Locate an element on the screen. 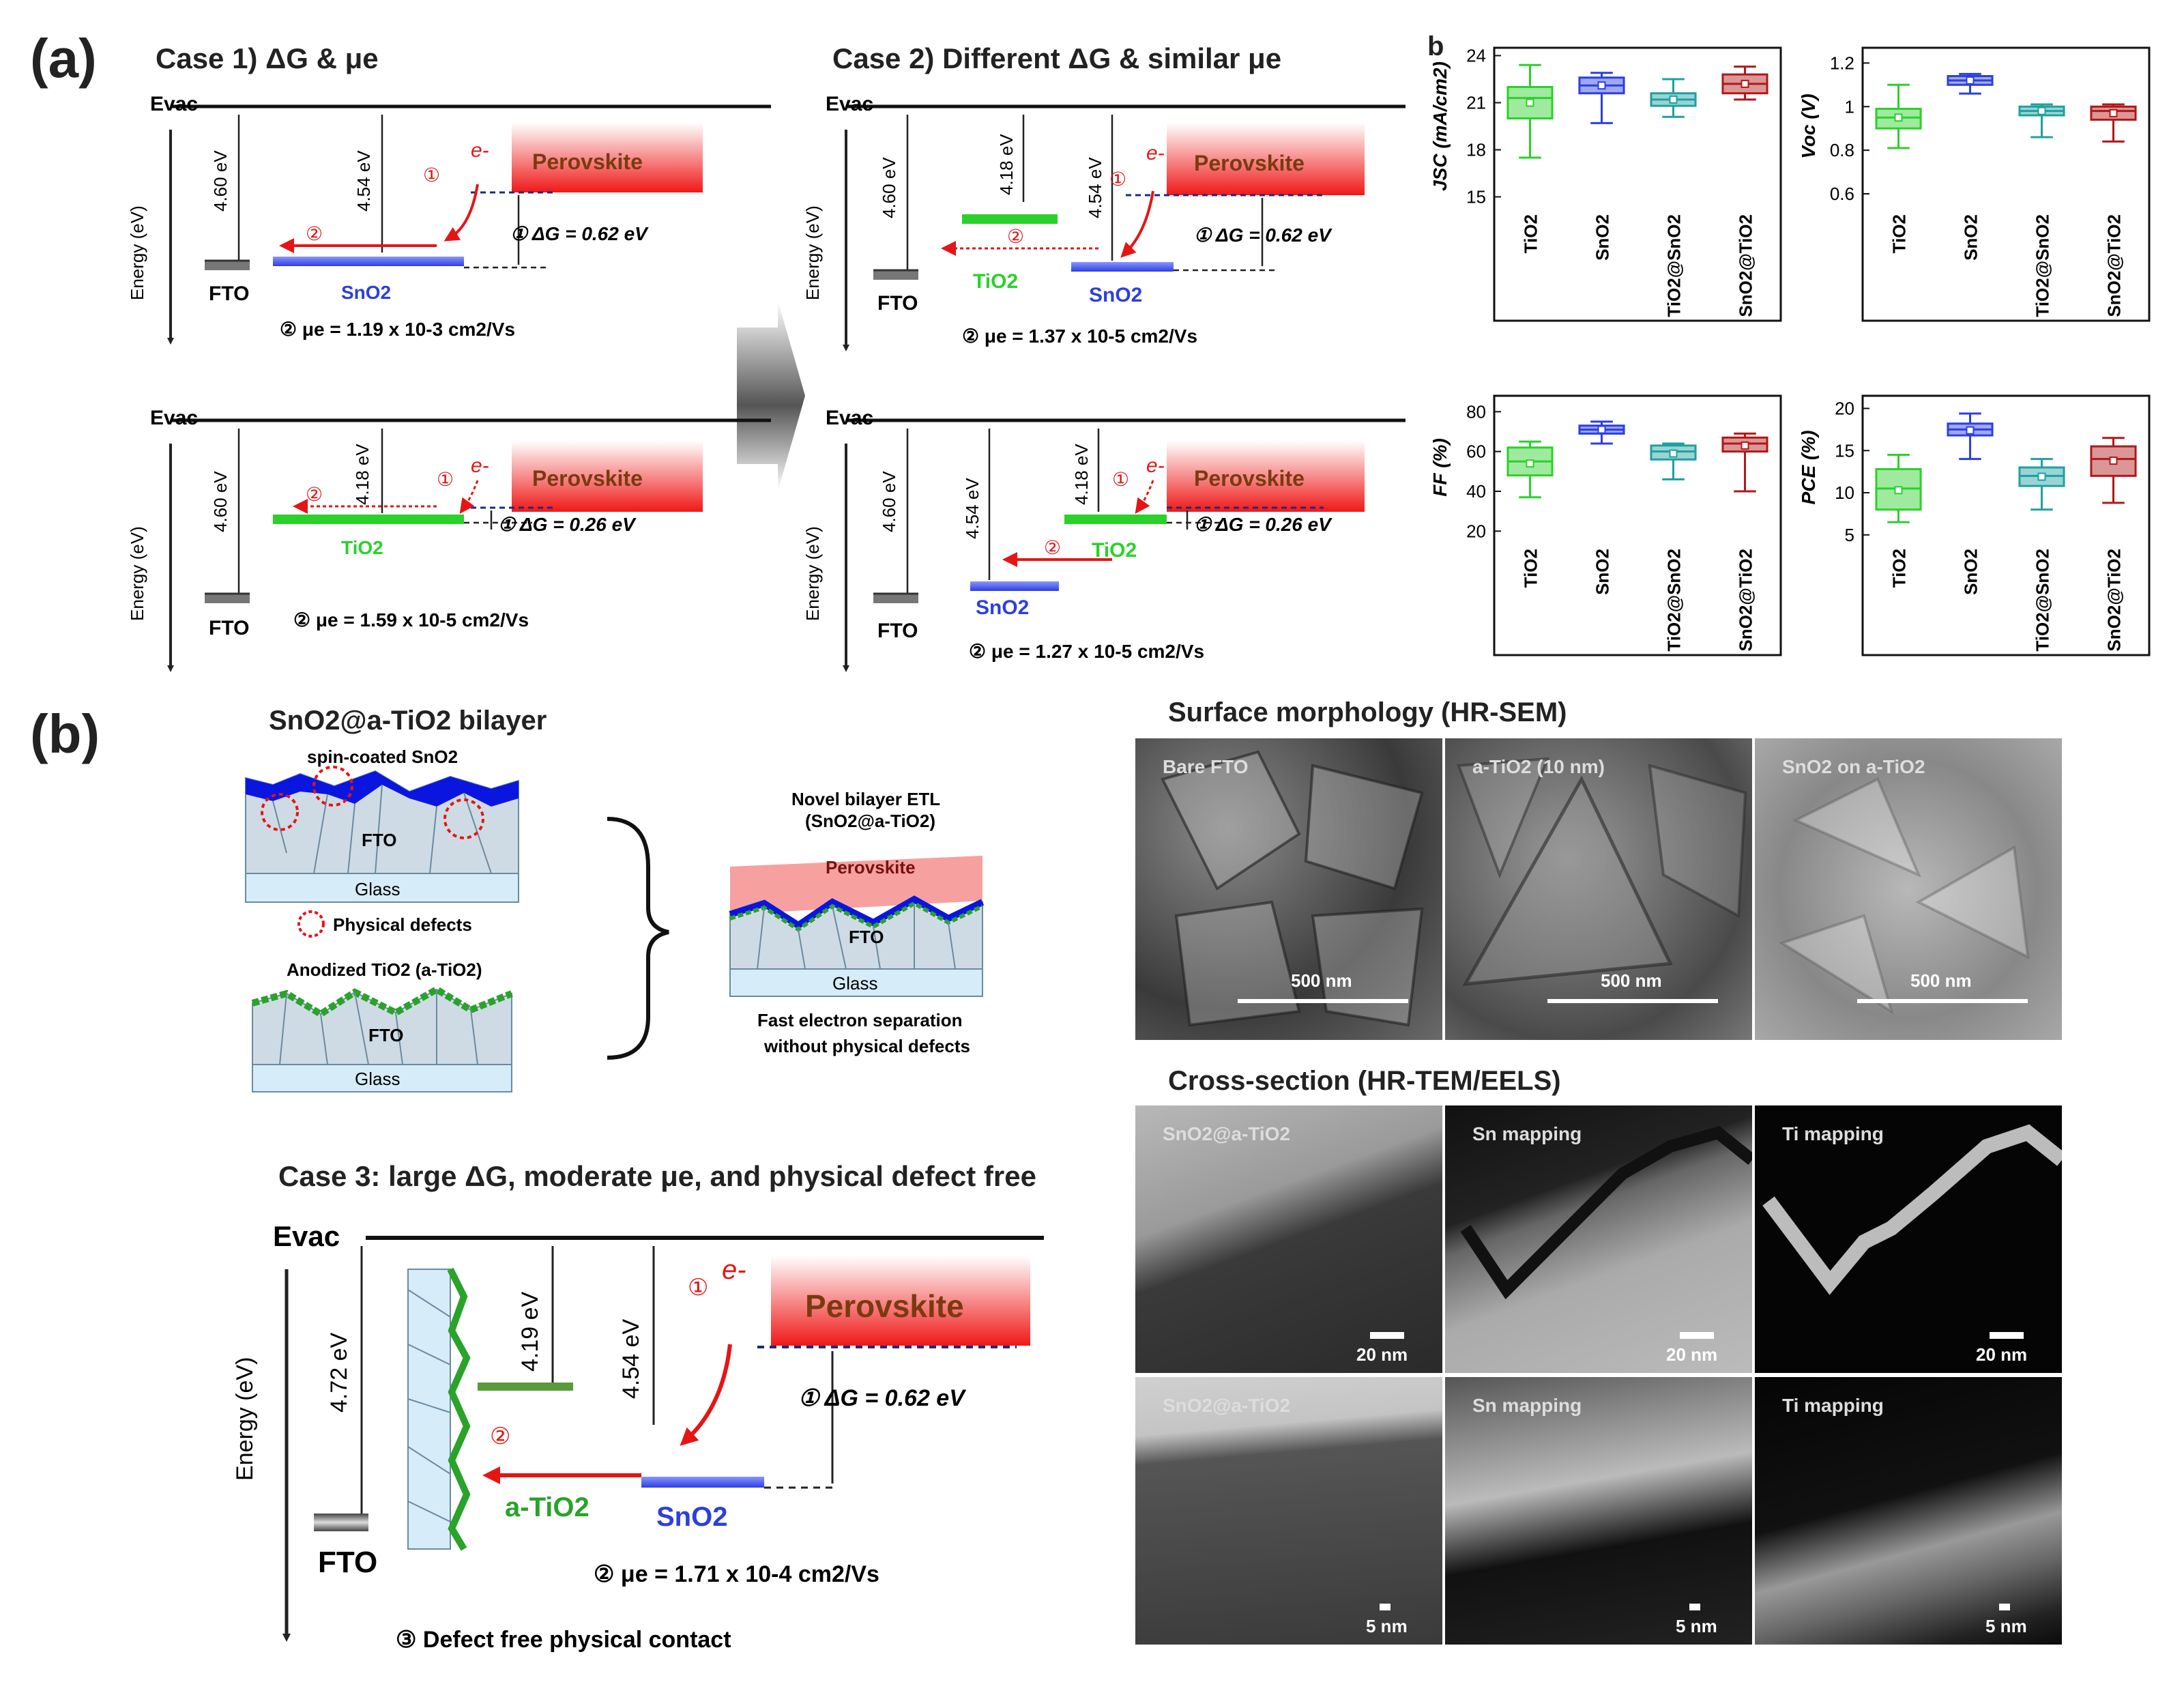 This screenshot has width=2184, height=1693. mu-value: ② μe = 1.27 x 10-5 cm2/Vs is located at coordinates (1086, 651).